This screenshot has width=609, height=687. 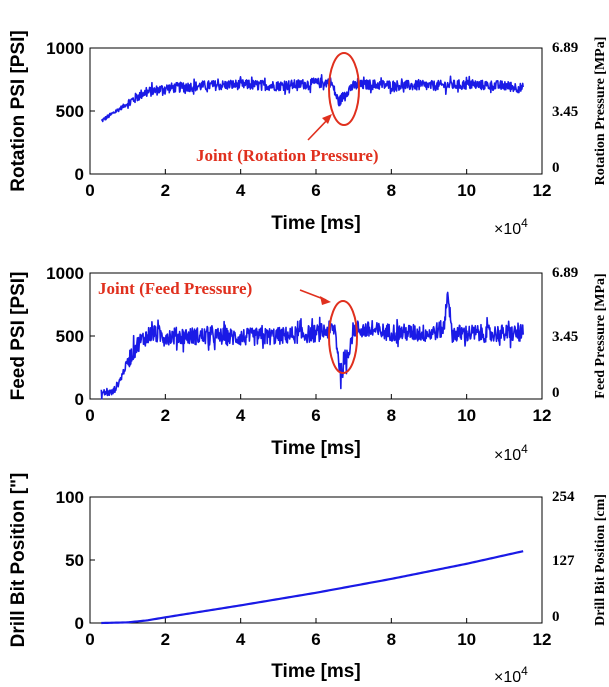 I want to click on y-ticks: 0 50 100, so click(x=75, y=560).